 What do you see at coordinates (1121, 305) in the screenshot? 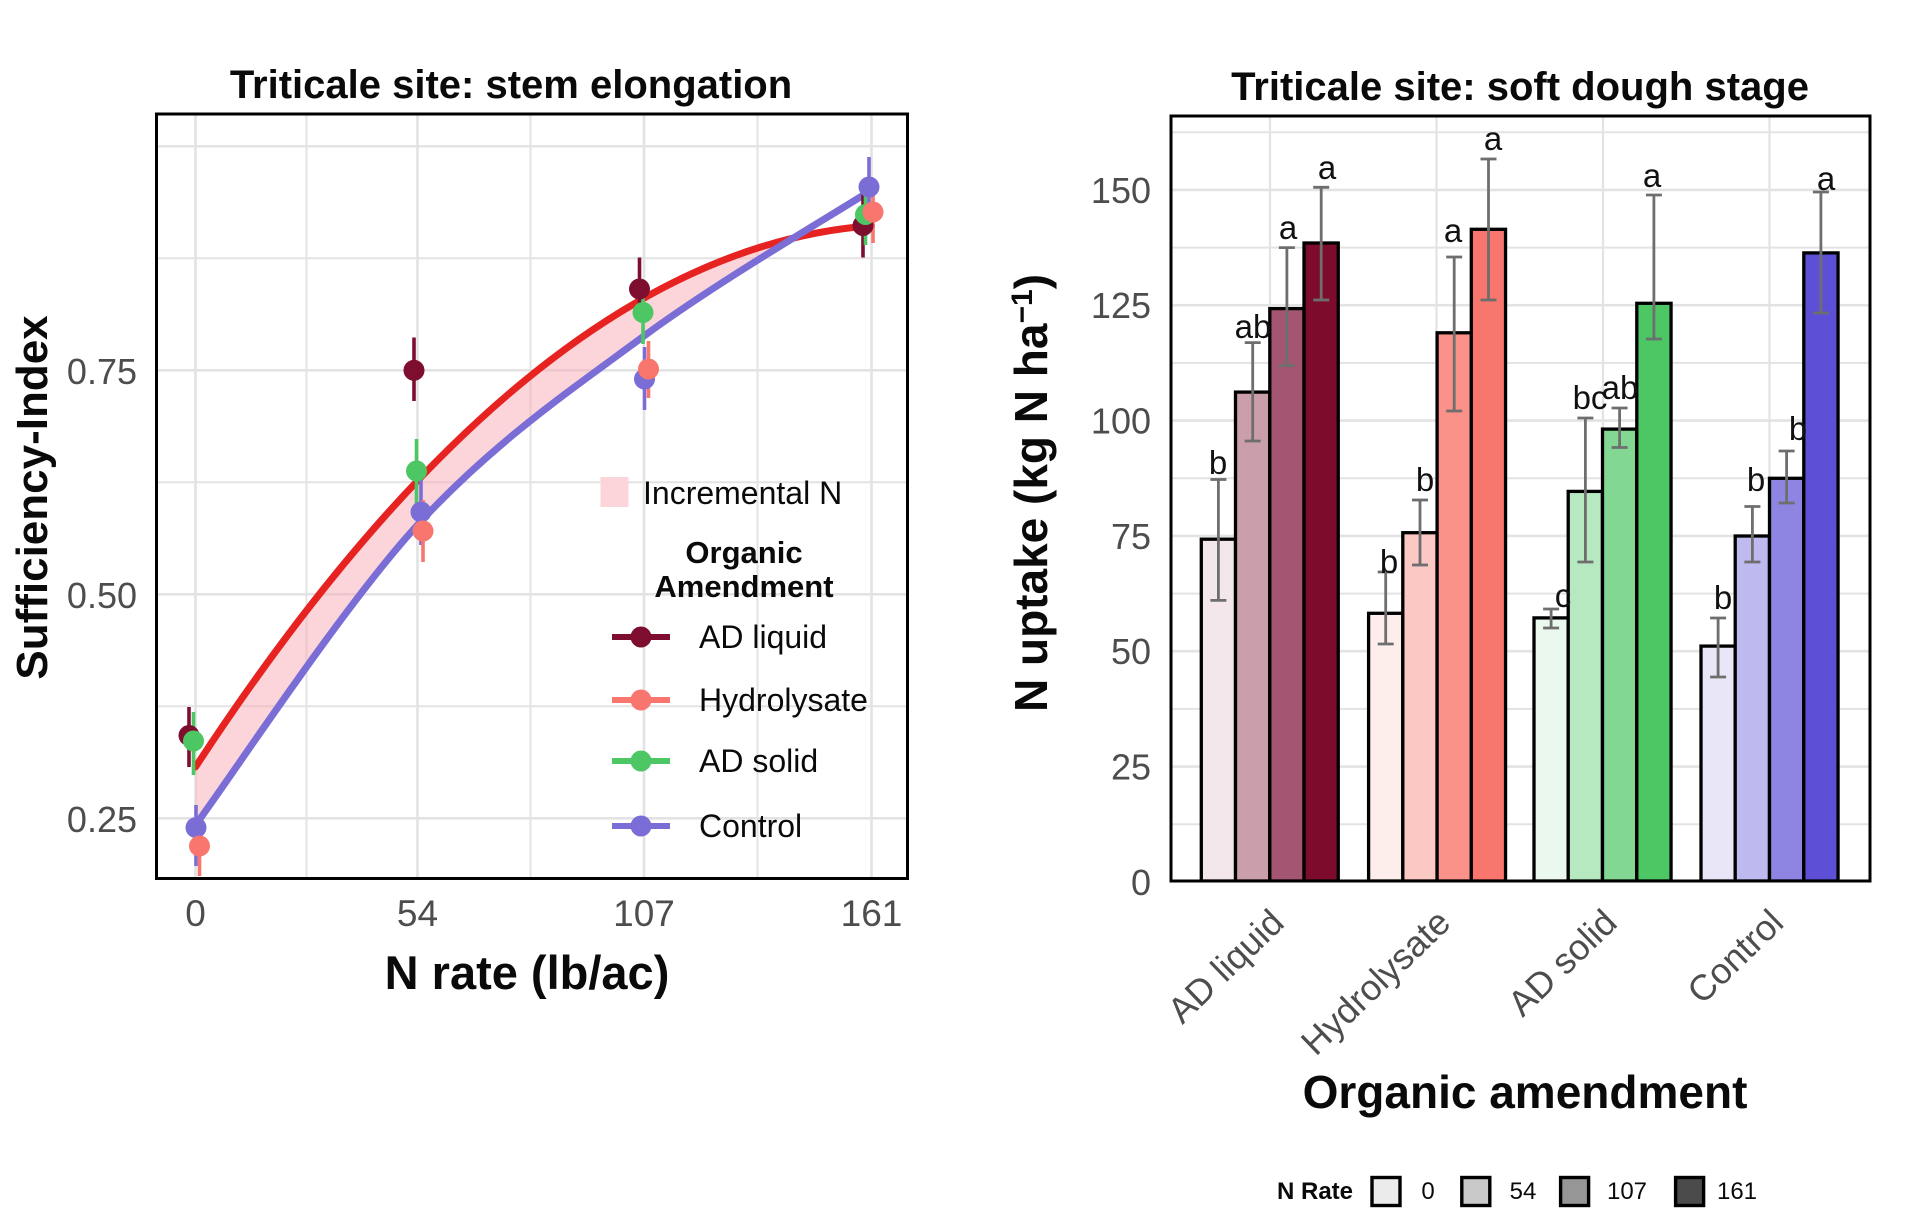
I see `svg-text: 125` at bounding box center [1121, 305].